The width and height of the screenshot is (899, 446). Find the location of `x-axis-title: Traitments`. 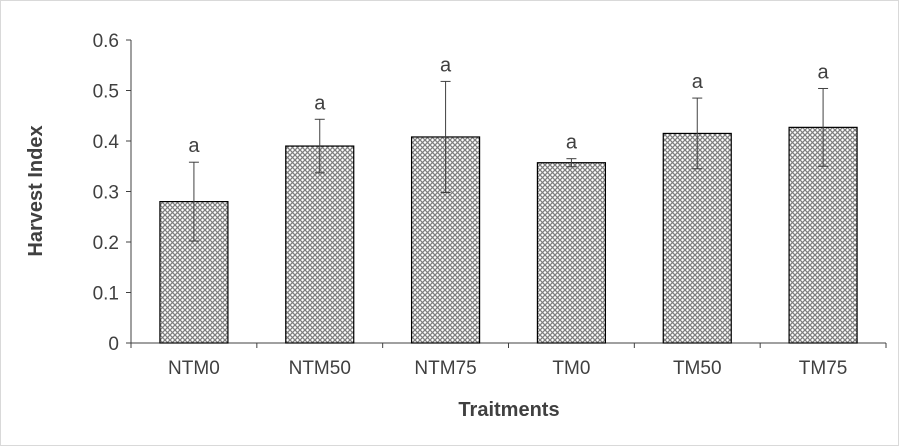

x-axis-title: Traitments is located at coordinates (508, 410).